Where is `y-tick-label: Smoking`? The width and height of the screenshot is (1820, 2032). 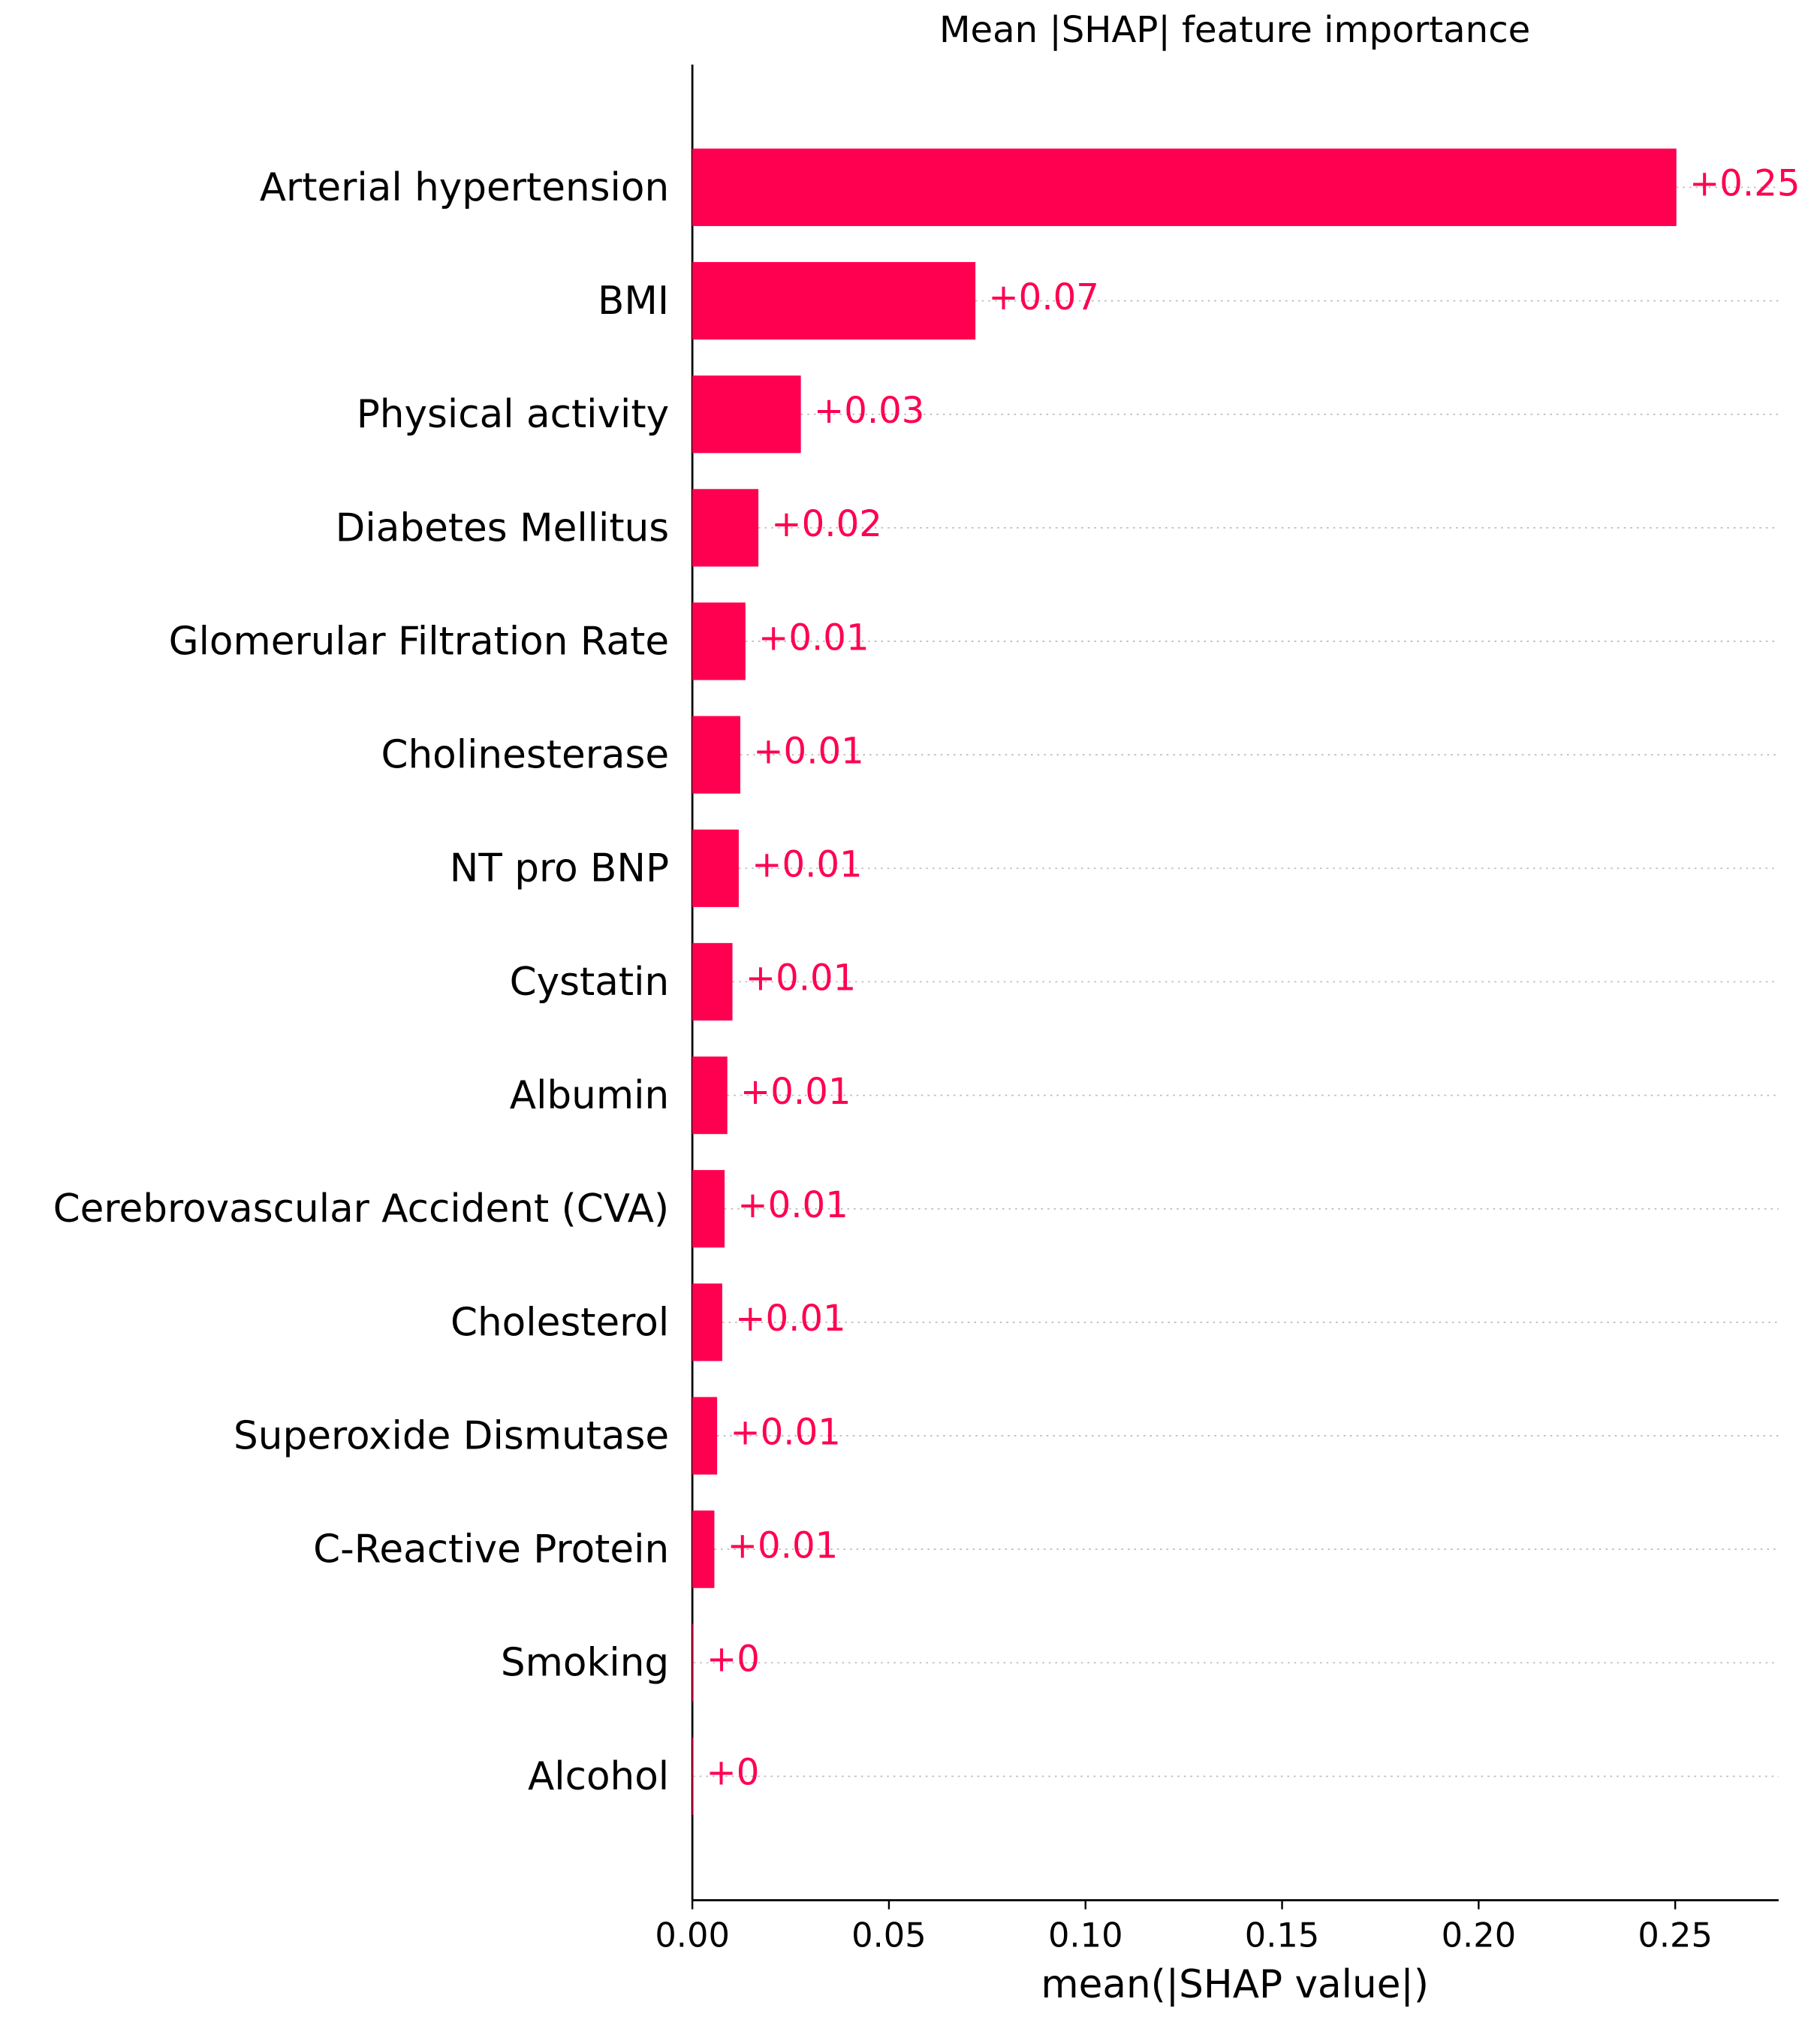
y-tick-label: Smoking is located at coordinates (585, 1664).